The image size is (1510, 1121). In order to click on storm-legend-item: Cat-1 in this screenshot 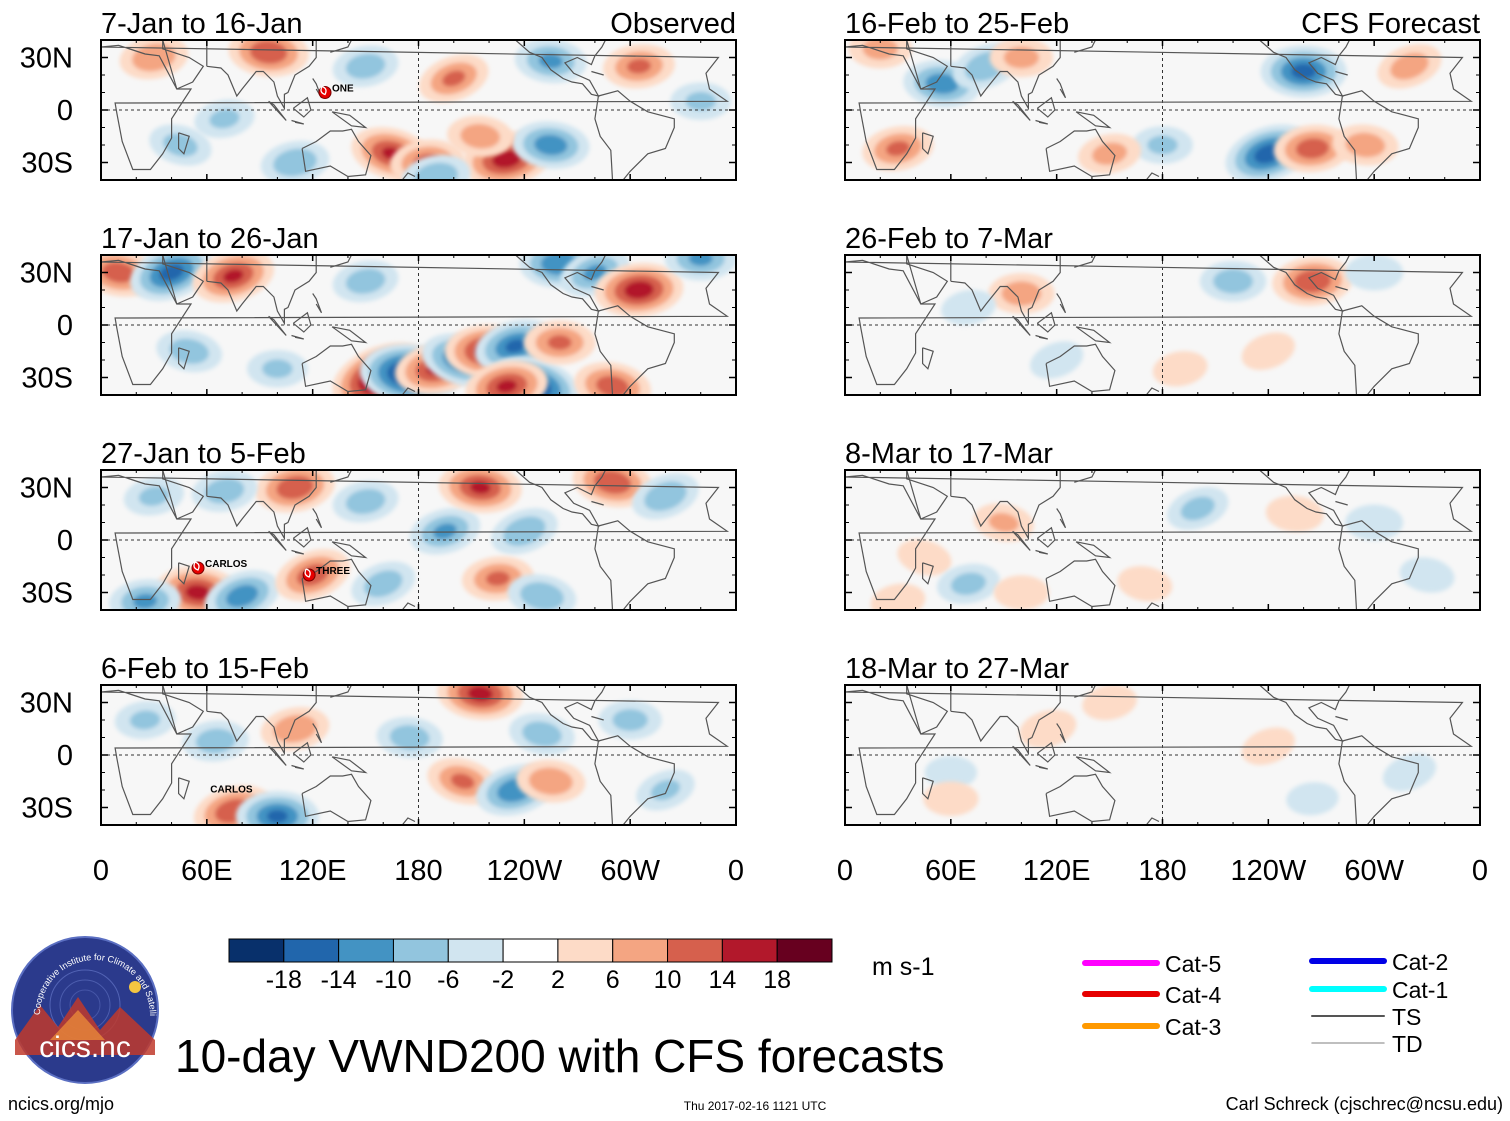, I will do `click(1378, 990)`.